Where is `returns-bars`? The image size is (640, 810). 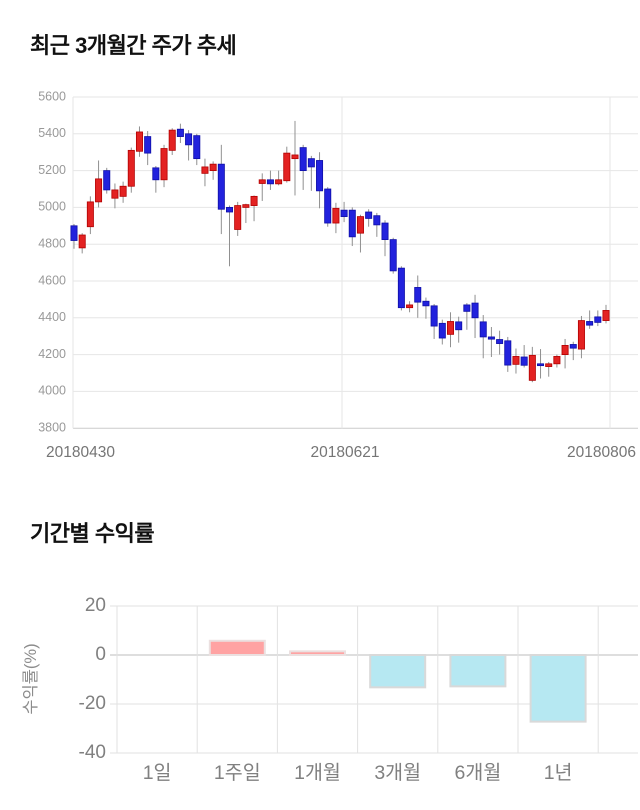
returns-bars is located at coordinates (397, 681).